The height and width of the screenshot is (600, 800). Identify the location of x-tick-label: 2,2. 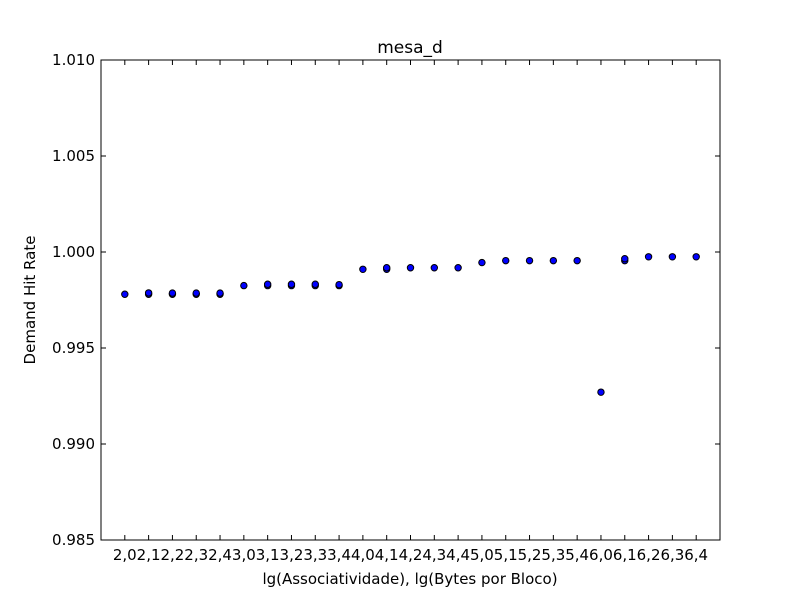
(172, 555).